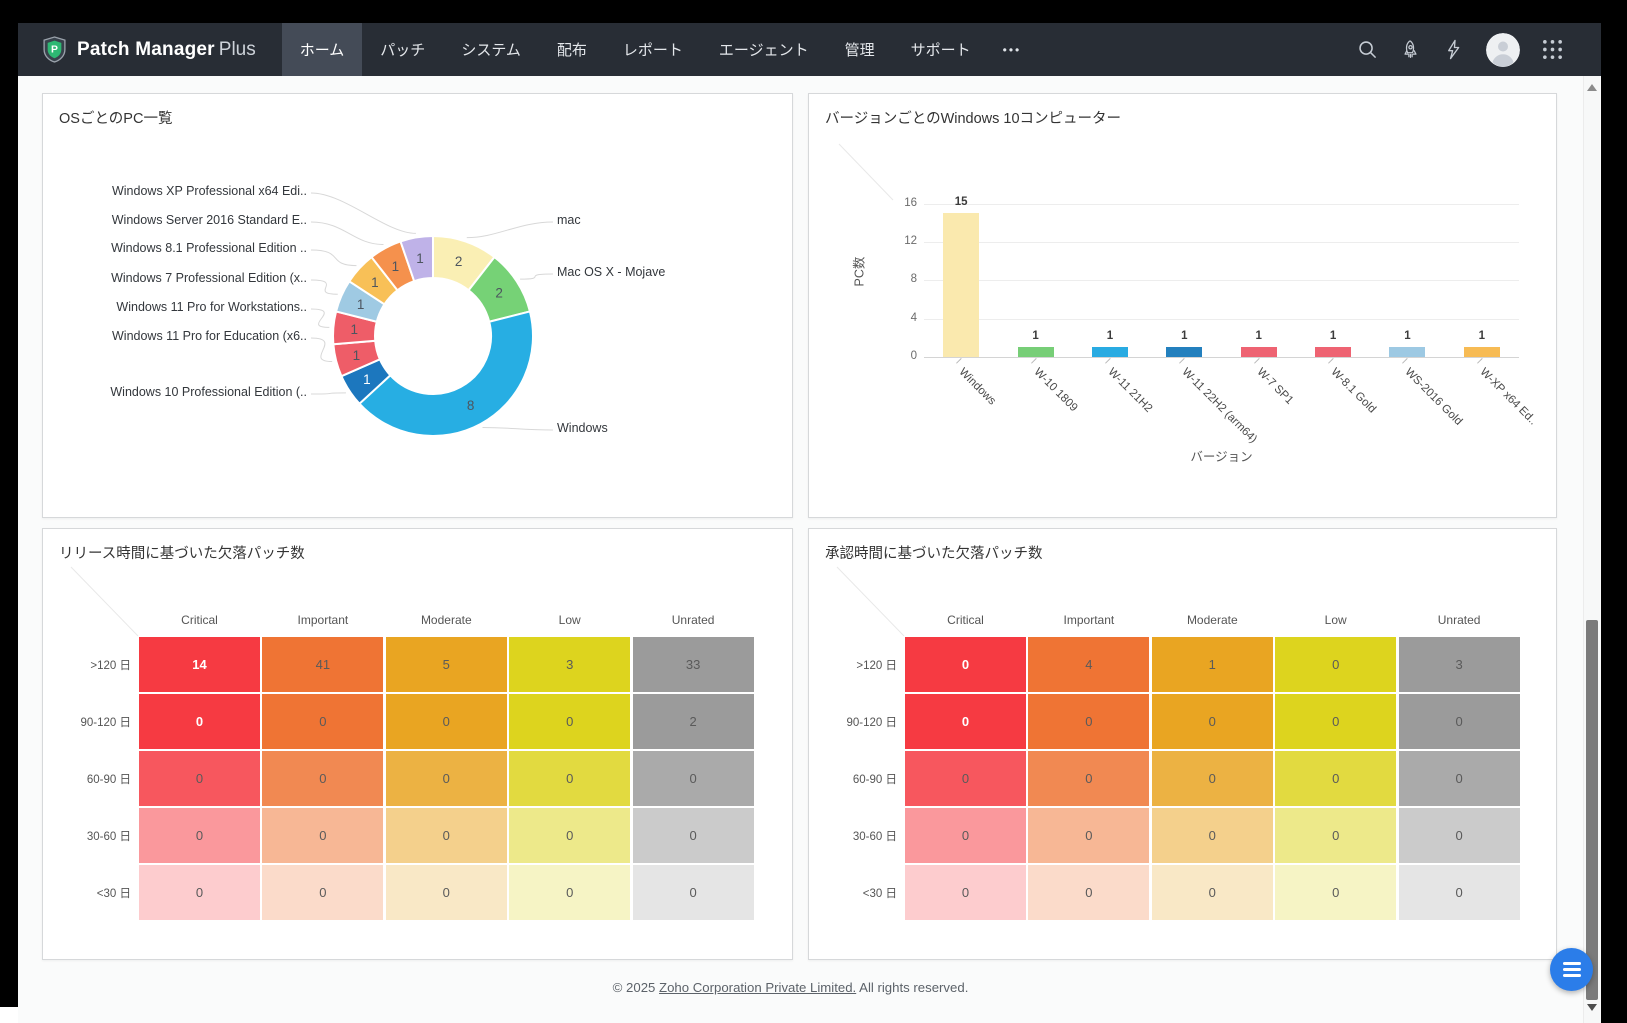 This screenshot has width=1627, height=1023. I want to click on heat-cell-r1-c4: 0, so click(1459, 721).